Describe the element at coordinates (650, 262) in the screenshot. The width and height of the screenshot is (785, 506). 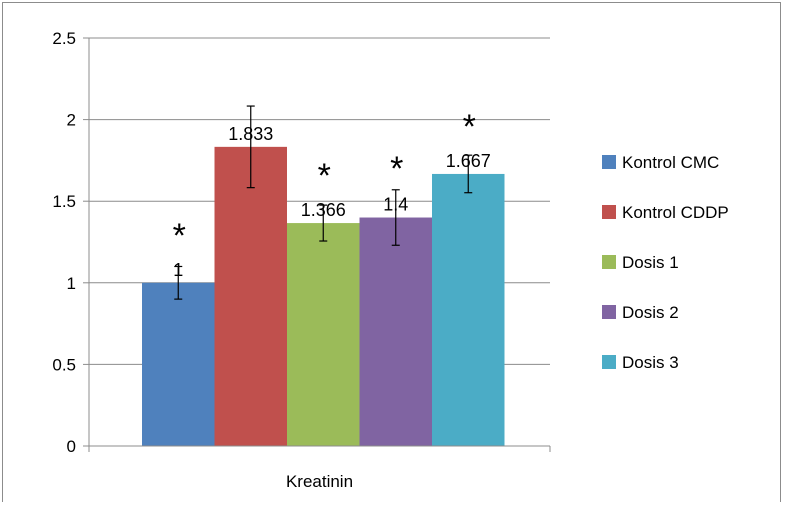
I see `legend-label: Dosis 1` at that location.